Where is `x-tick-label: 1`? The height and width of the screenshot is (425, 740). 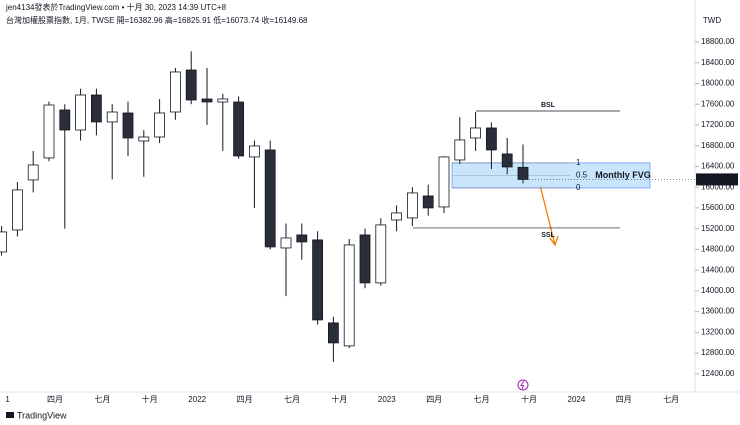 x-tick-label: 1 is located at coordinates (7, 399).